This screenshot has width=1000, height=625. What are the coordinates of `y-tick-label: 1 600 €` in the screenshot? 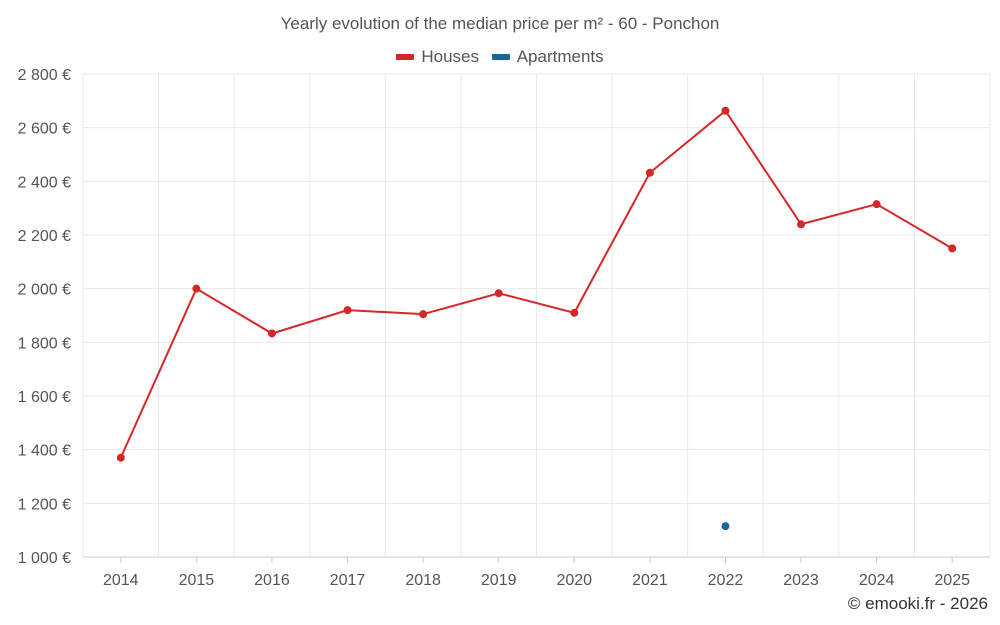 It's located at (44, 397).